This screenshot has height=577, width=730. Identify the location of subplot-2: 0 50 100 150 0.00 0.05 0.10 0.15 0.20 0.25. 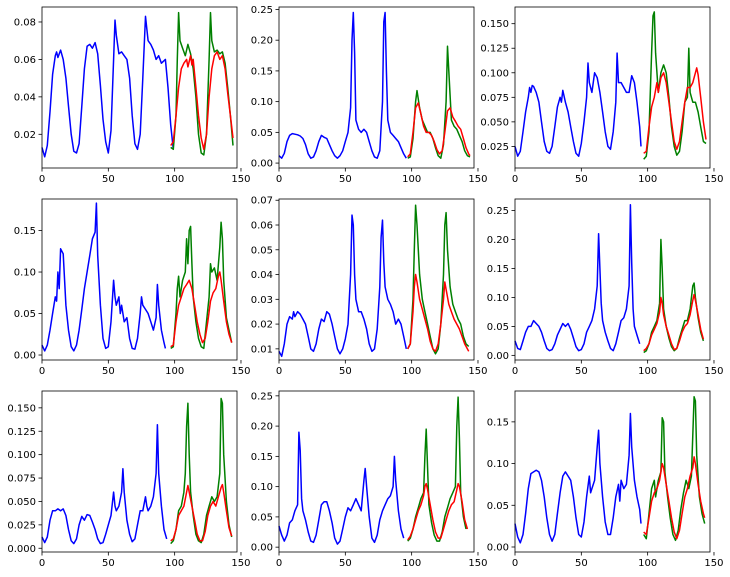
(369, 95).